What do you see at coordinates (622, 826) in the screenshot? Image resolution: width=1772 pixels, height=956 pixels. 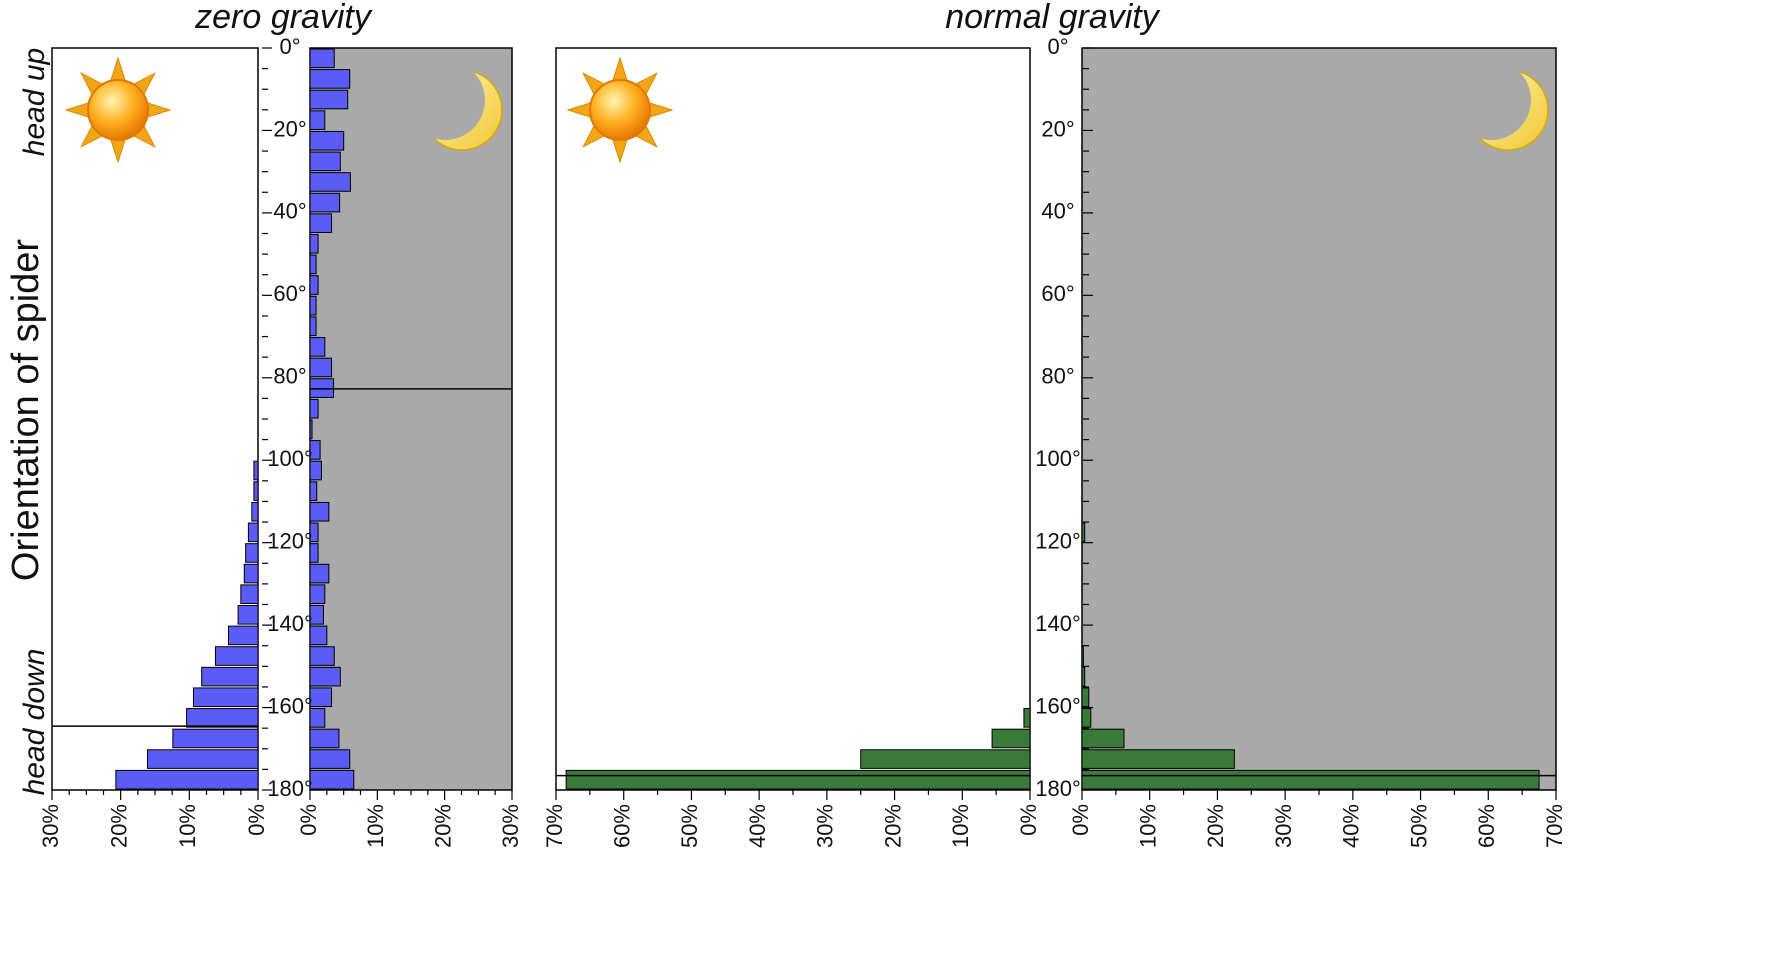 I see `x-tick-label: 60%` at bounding box center [622, 826].